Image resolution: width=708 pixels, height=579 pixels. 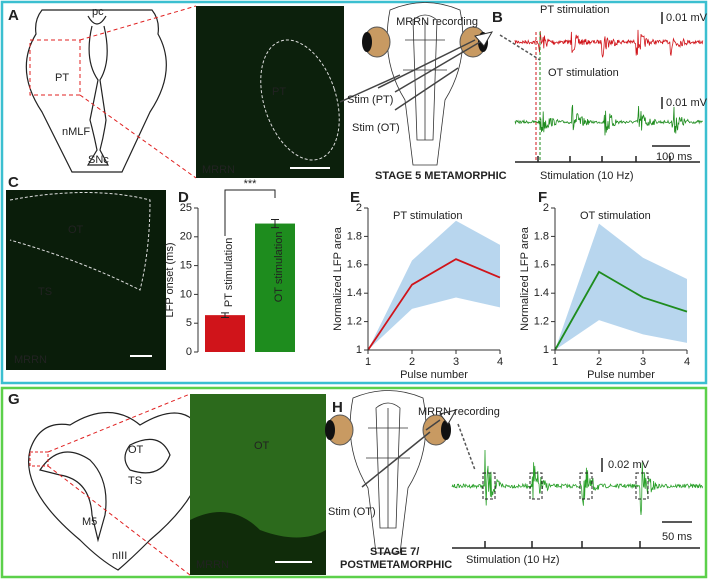 What do you see at coordinates (674, 157) in the screenshot?
I see `scale-label: 100 ms` at bounding box center [674, 157].